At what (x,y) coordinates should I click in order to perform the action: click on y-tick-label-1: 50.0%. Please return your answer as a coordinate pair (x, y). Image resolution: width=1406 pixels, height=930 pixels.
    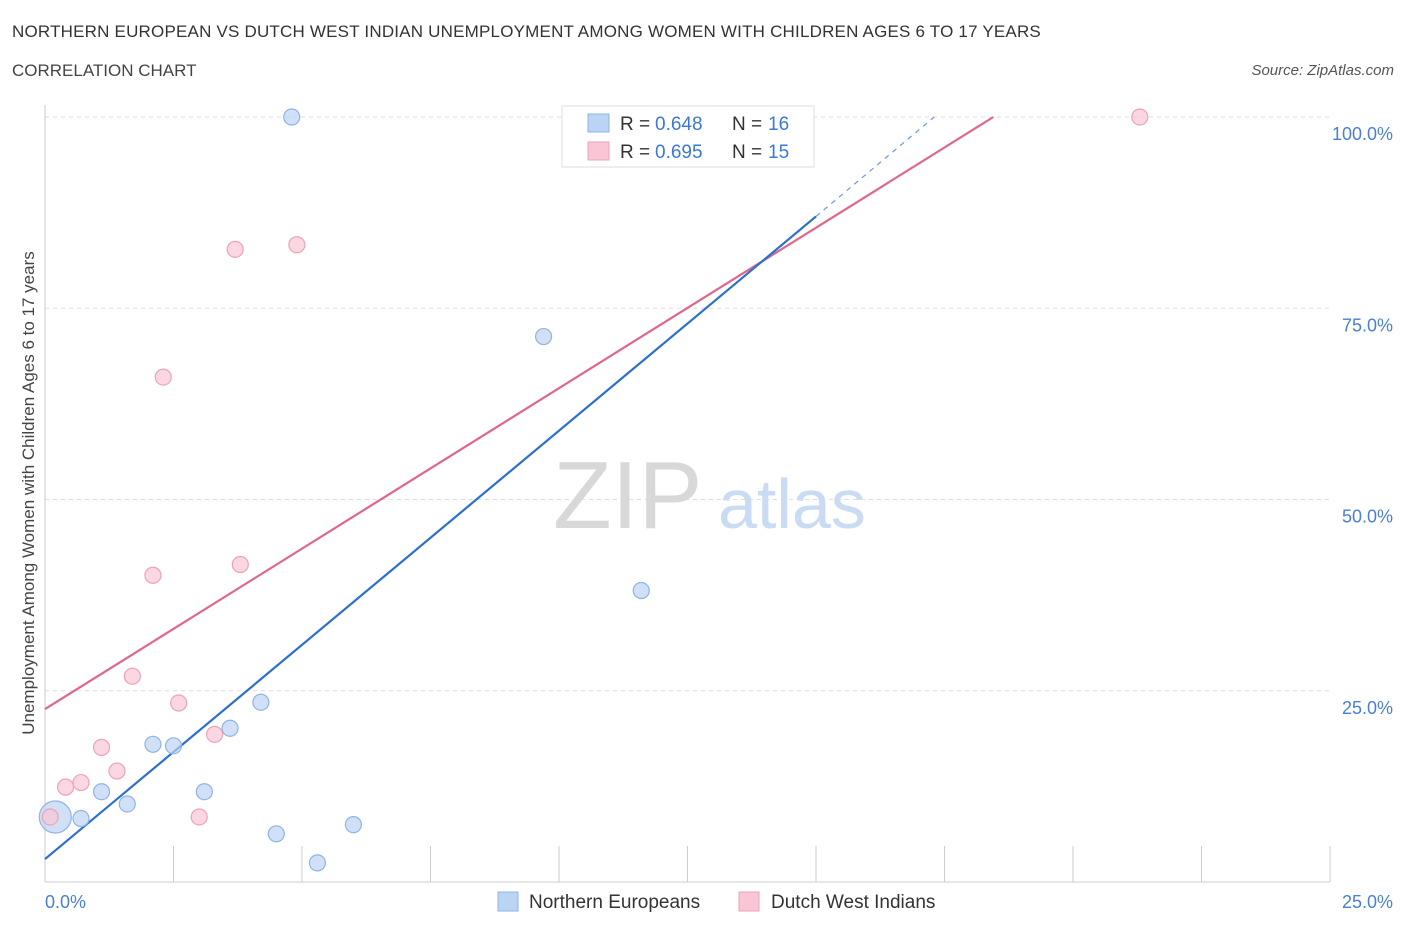
    Looking at the image, I should click on (1367, 517).